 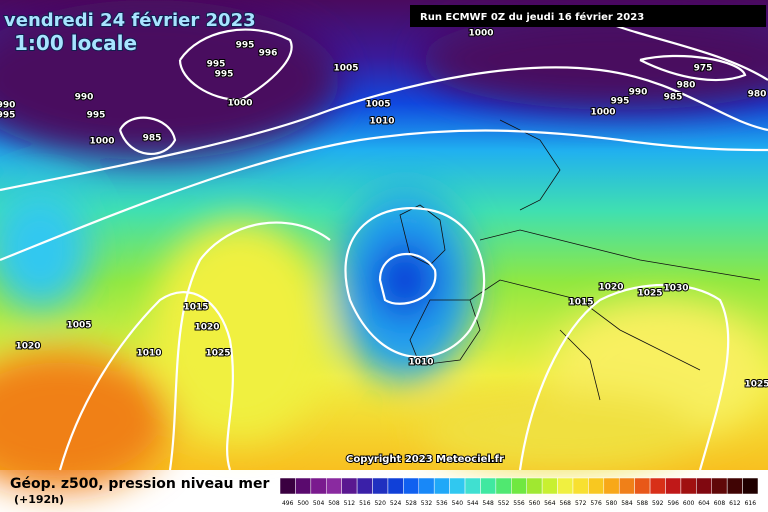 What do you see at coordinates (319, 503) in the screenshot?
I see `colorbar-label: 504` at bounding box center [319, 503].